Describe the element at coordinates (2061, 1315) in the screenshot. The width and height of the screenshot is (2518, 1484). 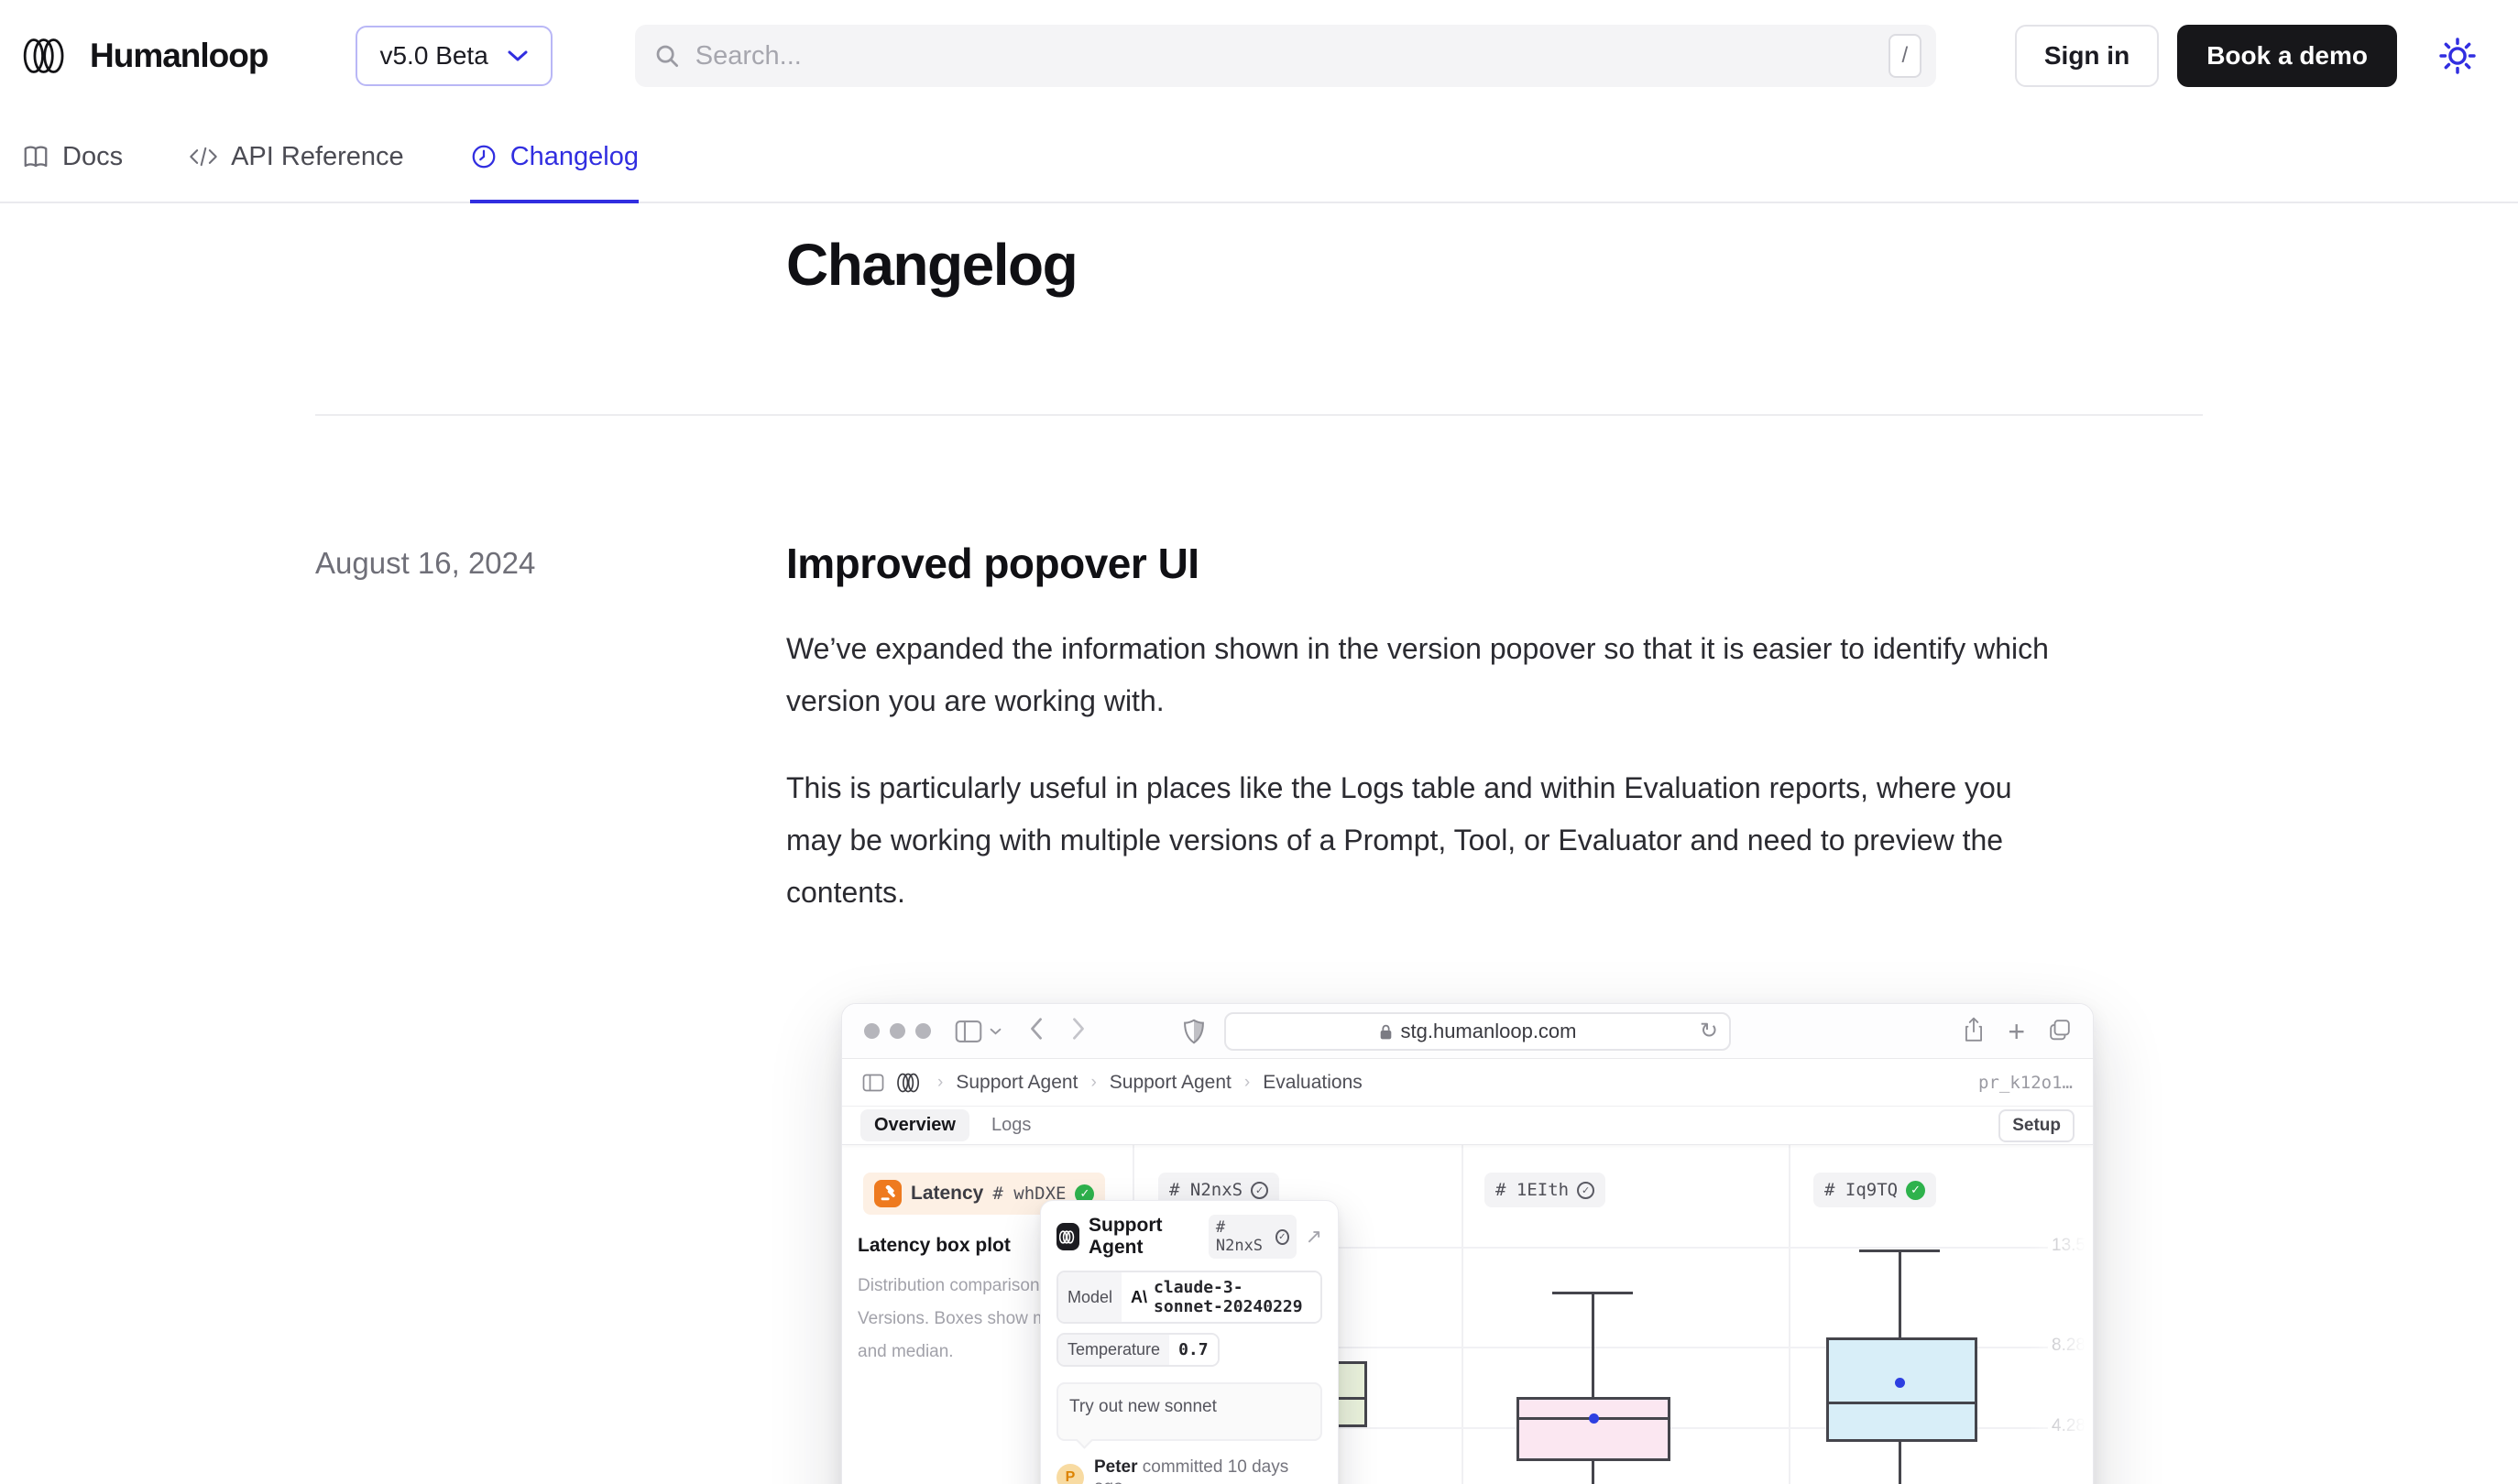
I see `edge-fade` at that location.